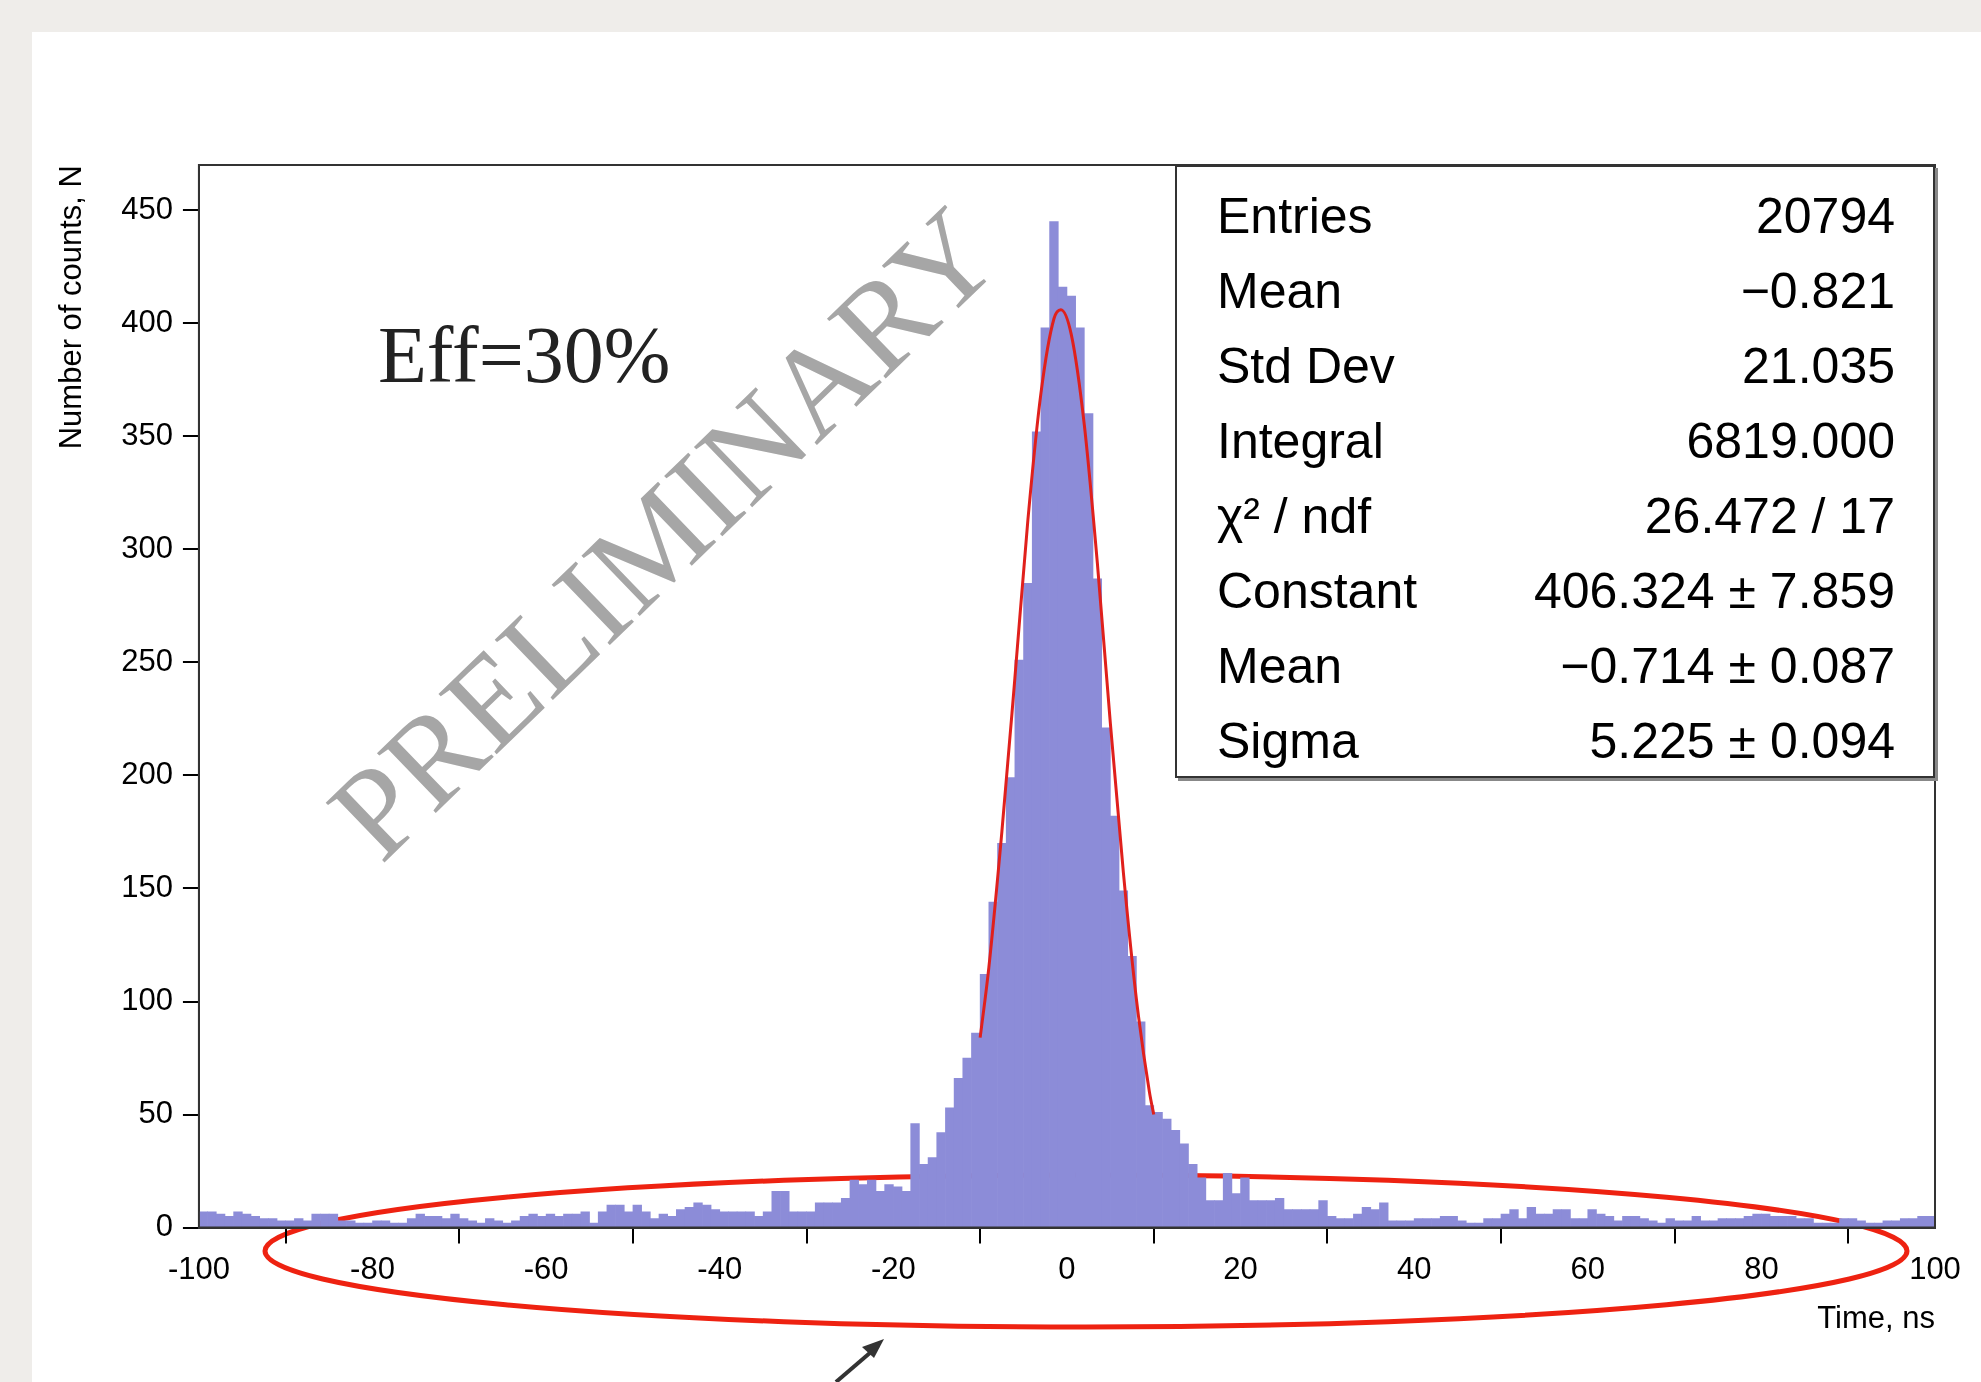 The width and height of the screenshot is (1981, 1382). Describe the element at coordinates (155, 1113) in the screenshot. I see `y-tick-label: 50` at that location.